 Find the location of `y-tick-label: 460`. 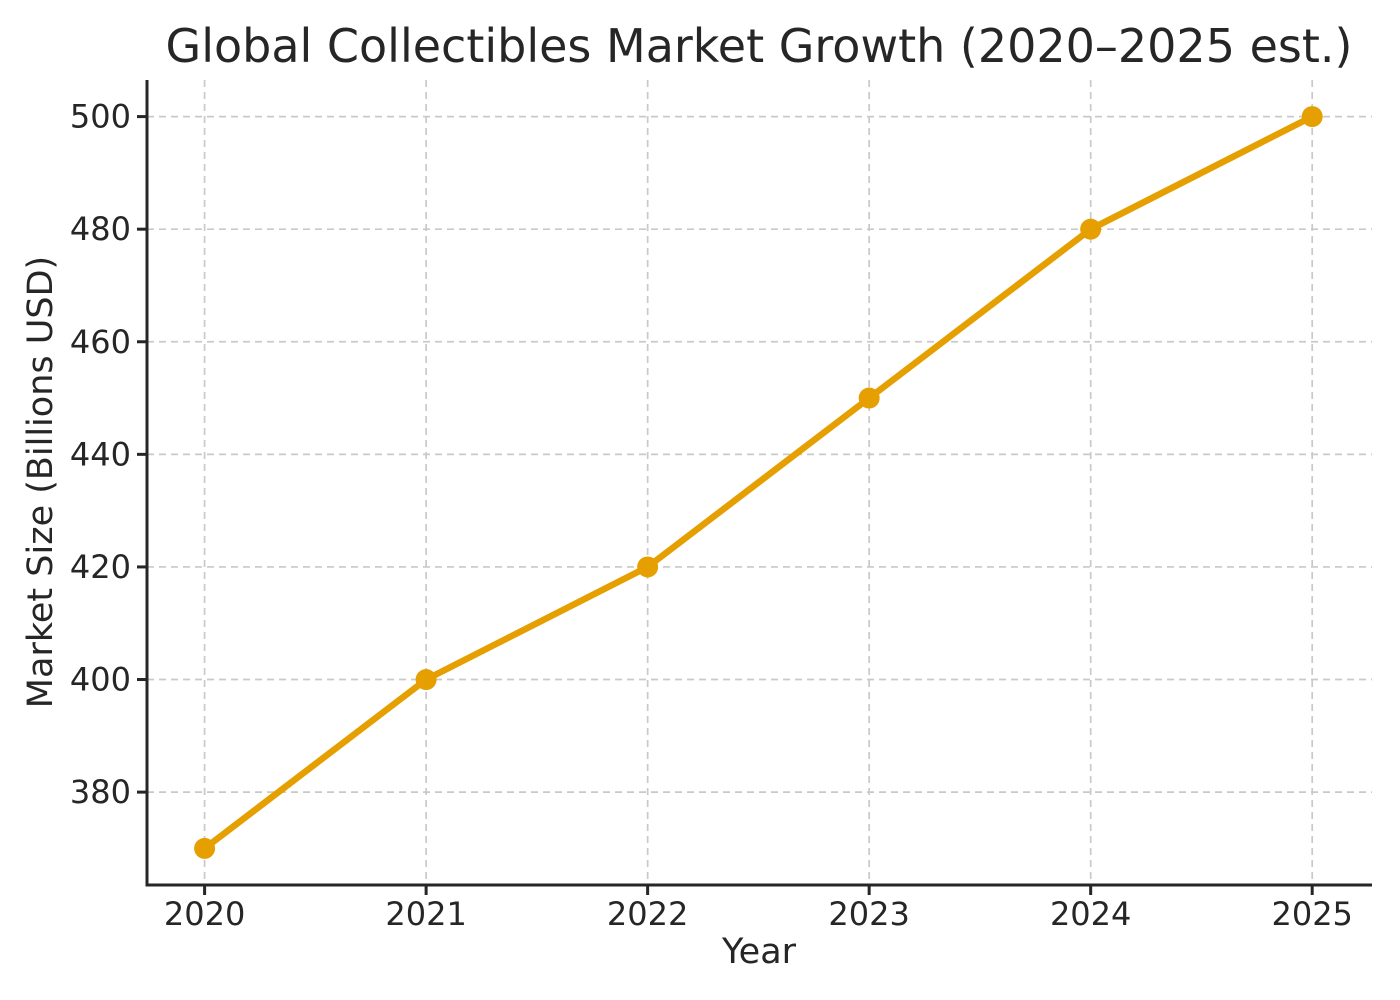

y-tick-label: 460 is located at coordinates (100, 342).